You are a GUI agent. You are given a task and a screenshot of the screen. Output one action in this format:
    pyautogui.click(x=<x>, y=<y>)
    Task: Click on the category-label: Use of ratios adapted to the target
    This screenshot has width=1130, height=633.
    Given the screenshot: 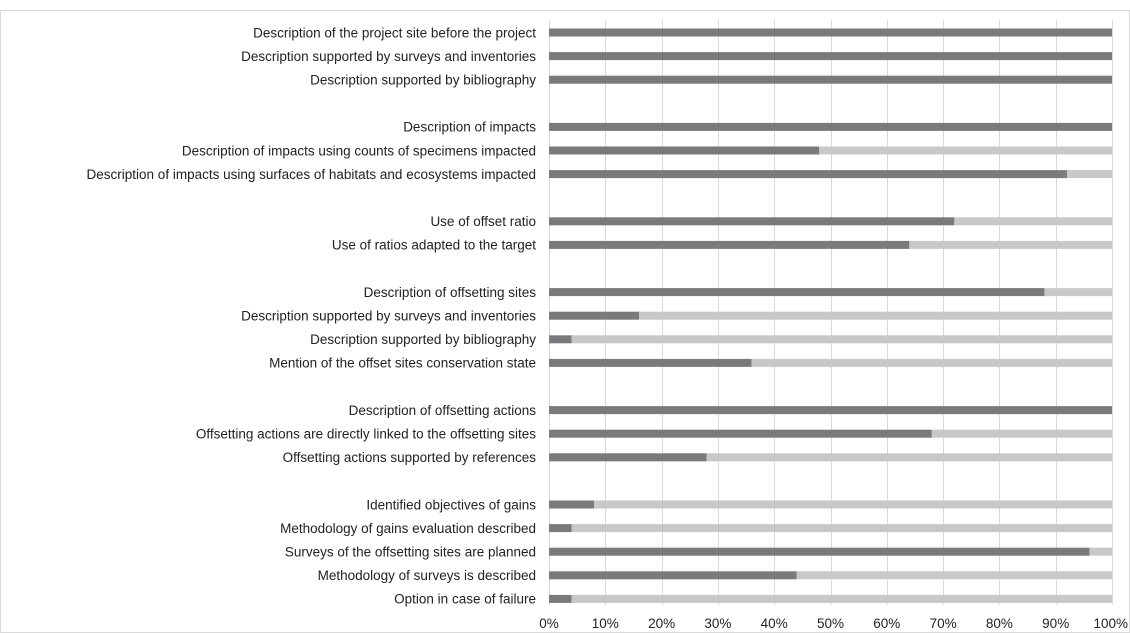 What is the action you would take?
    pyautogui.click(x=434, y=245)
    